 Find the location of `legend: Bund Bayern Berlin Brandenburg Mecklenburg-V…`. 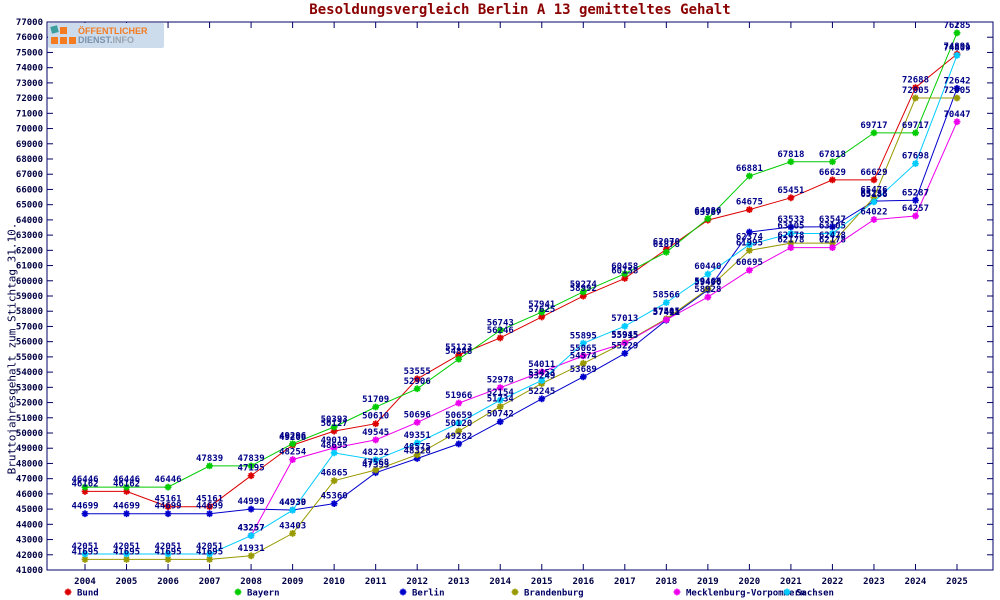

legend: Bund Bayern Berlin Brandenburg Mecklenburg-V… is located at coordinates (449, 593).